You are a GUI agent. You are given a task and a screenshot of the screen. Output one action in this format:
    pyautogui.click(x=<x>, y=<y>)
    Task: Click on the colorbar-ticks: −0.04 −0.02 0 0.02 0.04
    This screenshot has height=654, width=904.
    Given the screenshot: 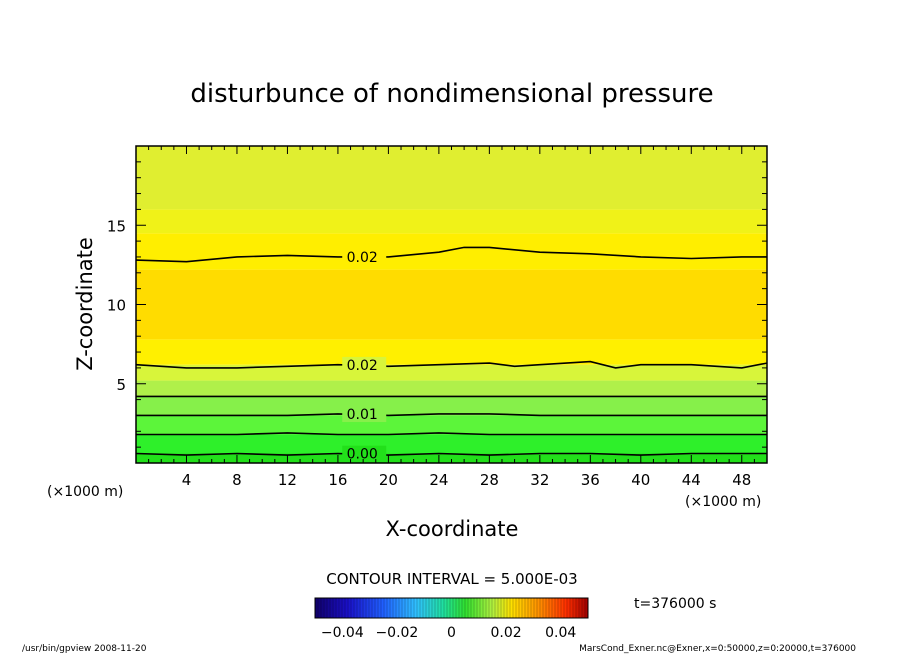 What is the action you would take?
    pyautogui.click(x=449, y=633)
    